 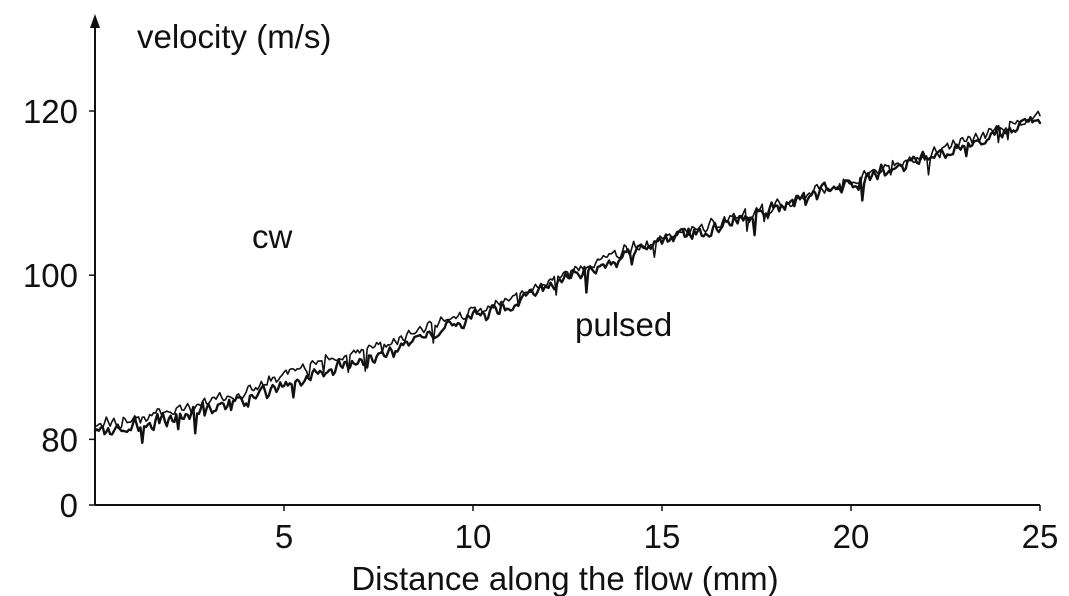 I want to click on y-axis-title: velocity (m/s), so click(x=234, y=36).